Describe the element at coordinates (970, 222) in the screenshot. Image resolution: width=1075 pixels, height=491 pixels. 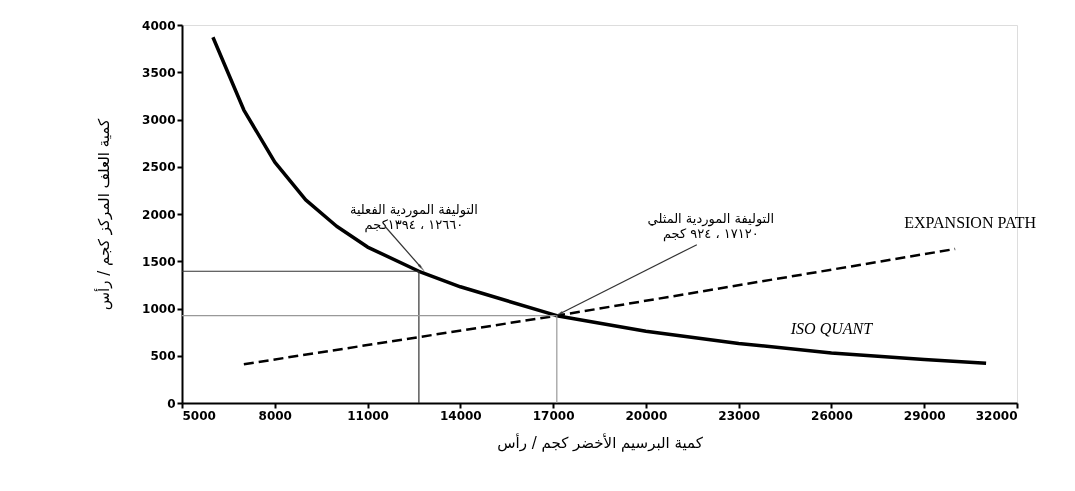
I see `series-label: EXPANSION PATH` at that location.